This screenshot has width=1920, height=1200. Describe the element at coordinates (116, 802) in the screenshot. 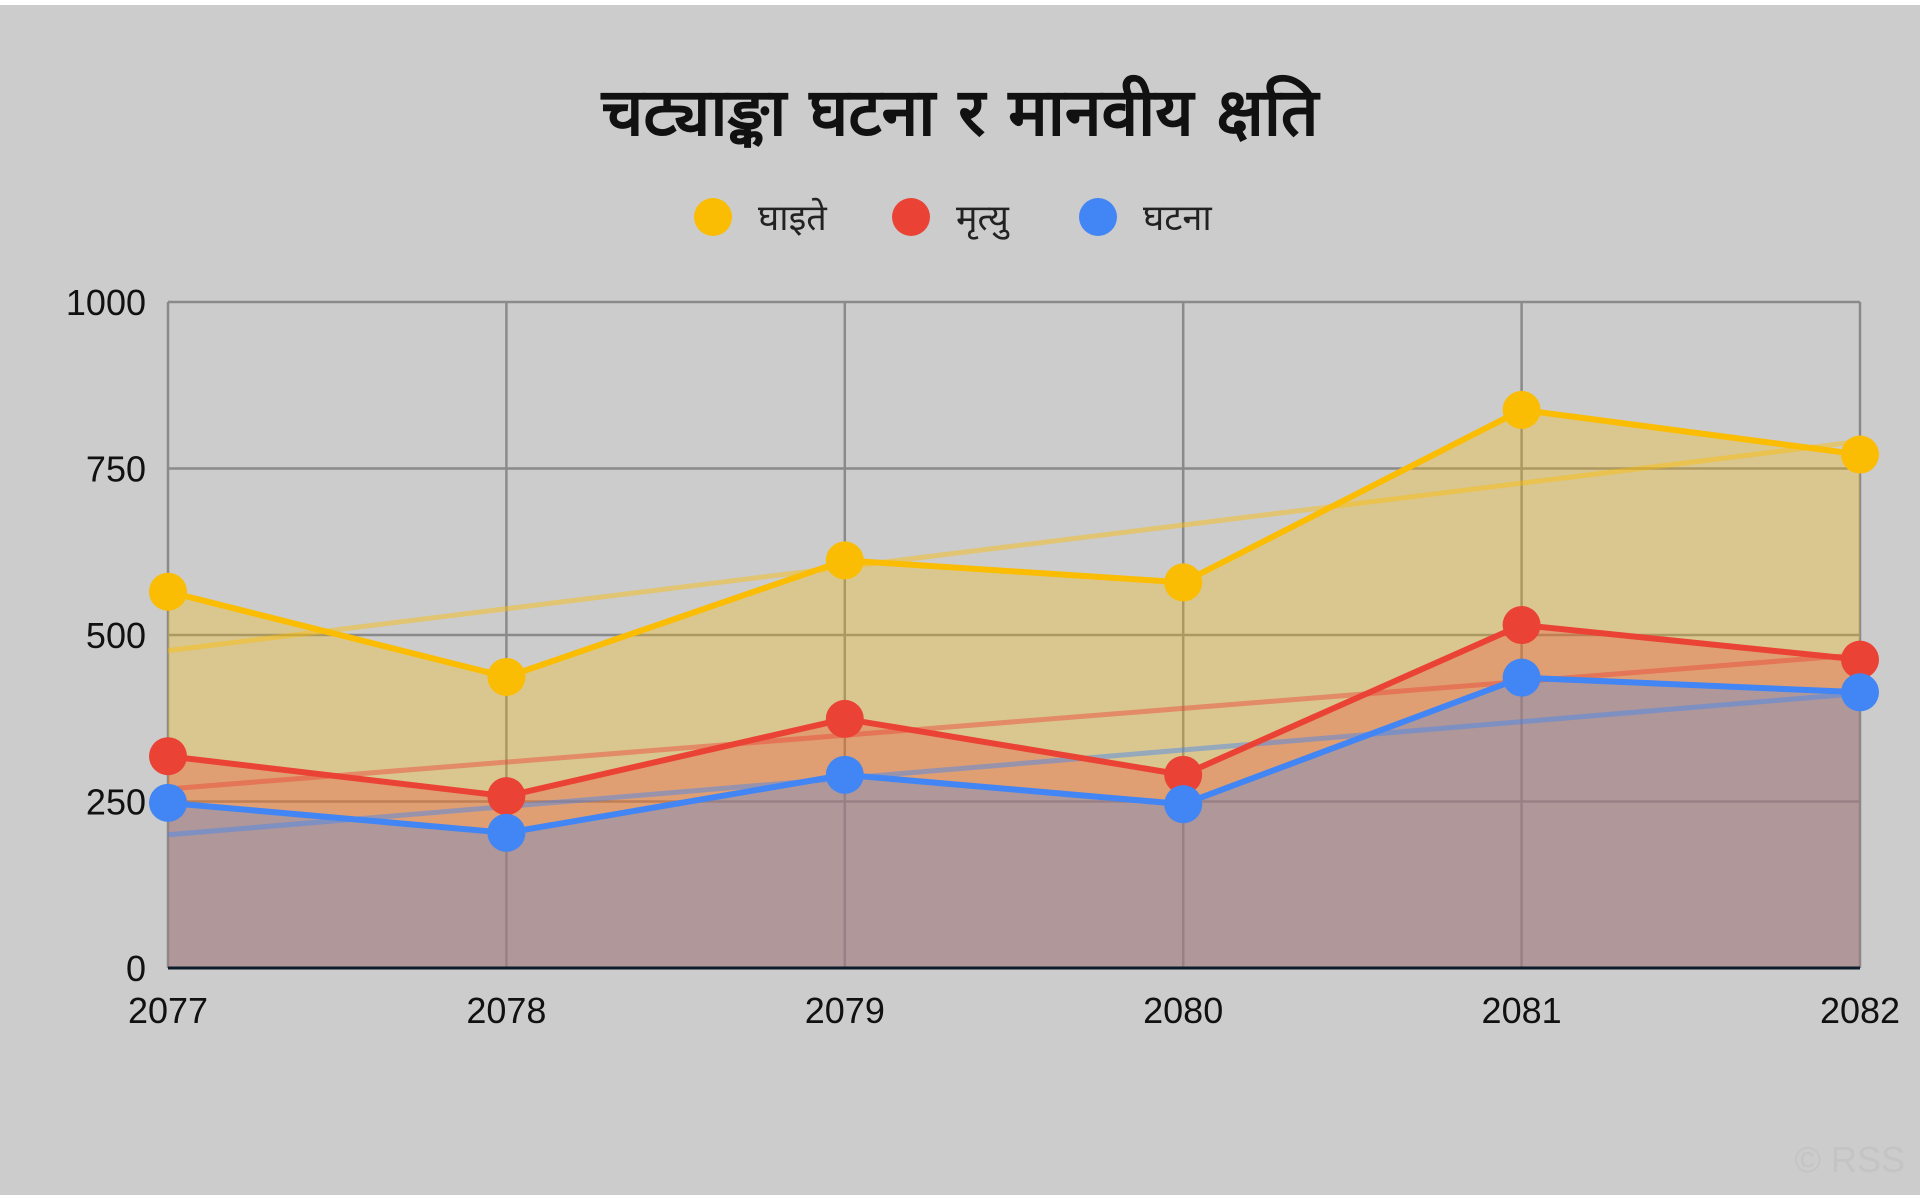

I see `y-tick-label: 250` at that location.